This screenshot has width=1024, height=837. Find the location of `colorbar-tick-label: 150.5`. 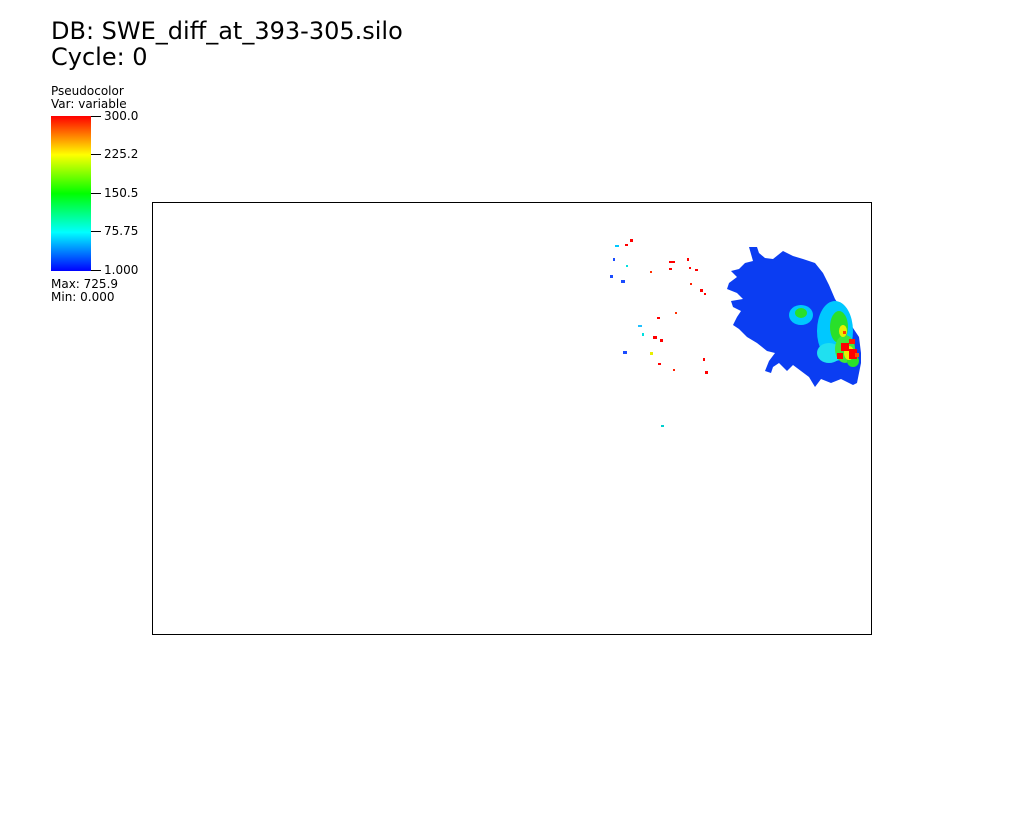

colorbar-tick-label: 150.5 is located at coordinates (121, 193).